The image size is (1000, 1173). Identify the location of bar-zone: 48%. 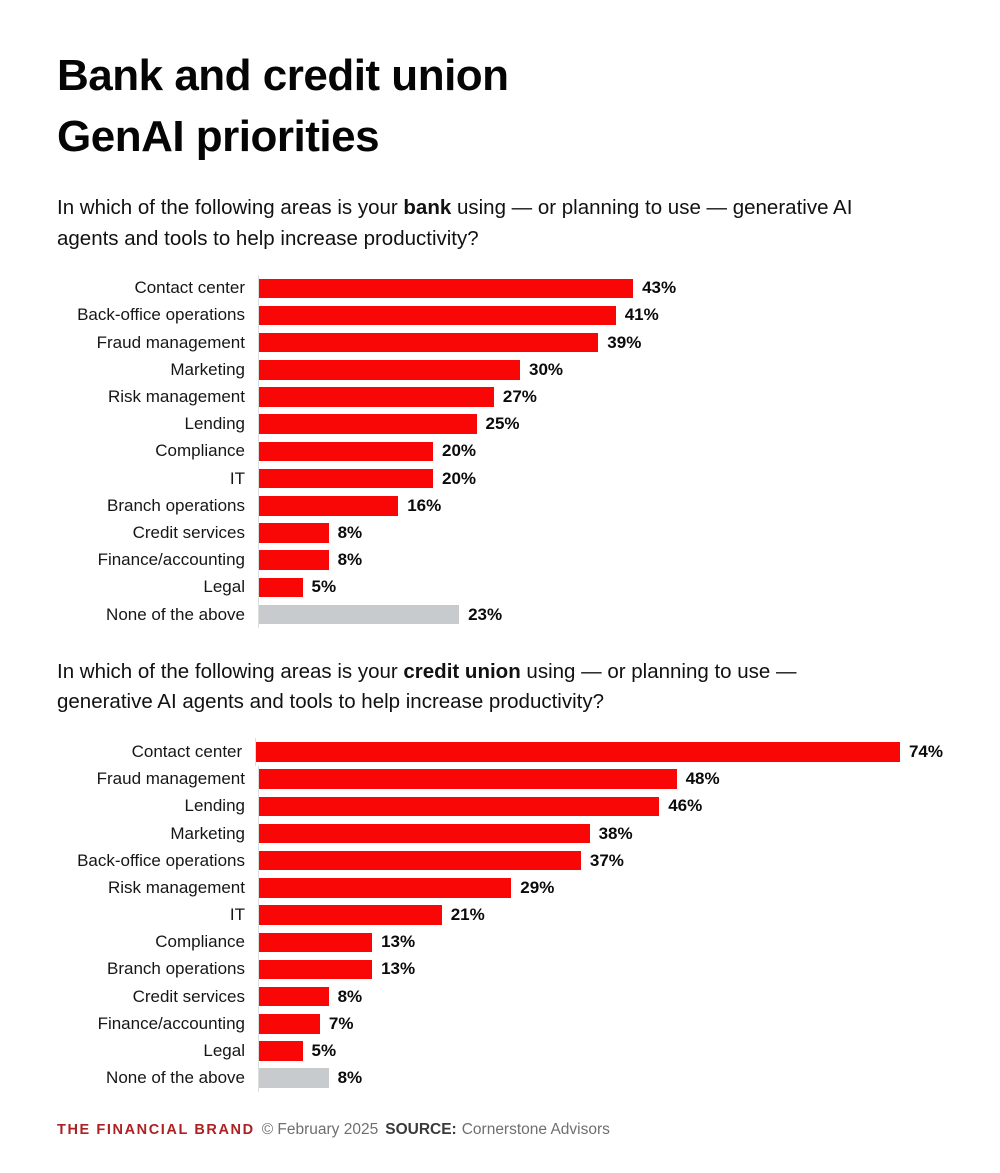
(600, 779).